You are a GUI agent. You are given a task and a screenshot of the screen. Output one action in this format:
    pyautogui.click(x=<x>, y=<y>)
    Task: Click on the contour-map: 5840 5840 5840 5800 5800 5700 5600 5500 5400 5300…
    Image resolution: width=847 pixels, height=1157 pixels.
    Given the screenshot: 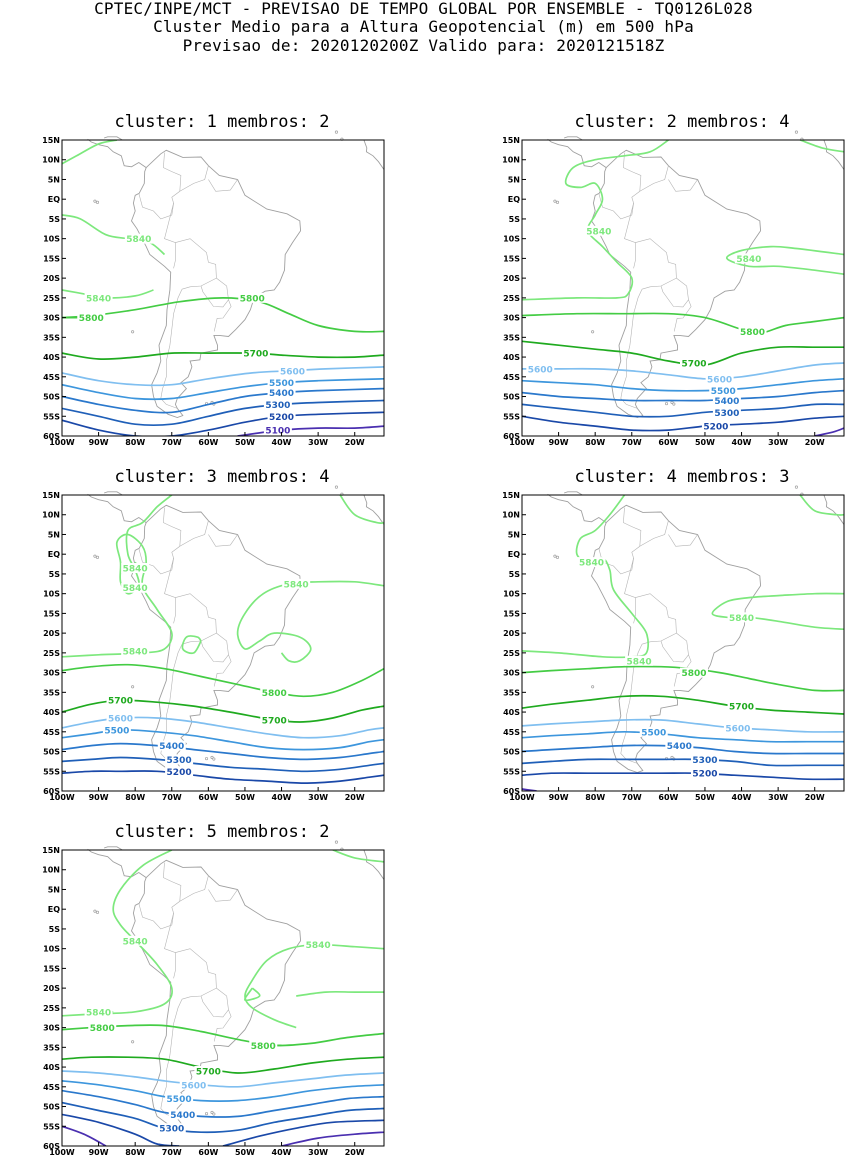 What is the action you would take?
    pyautogui.click(x=213, y=998)
    